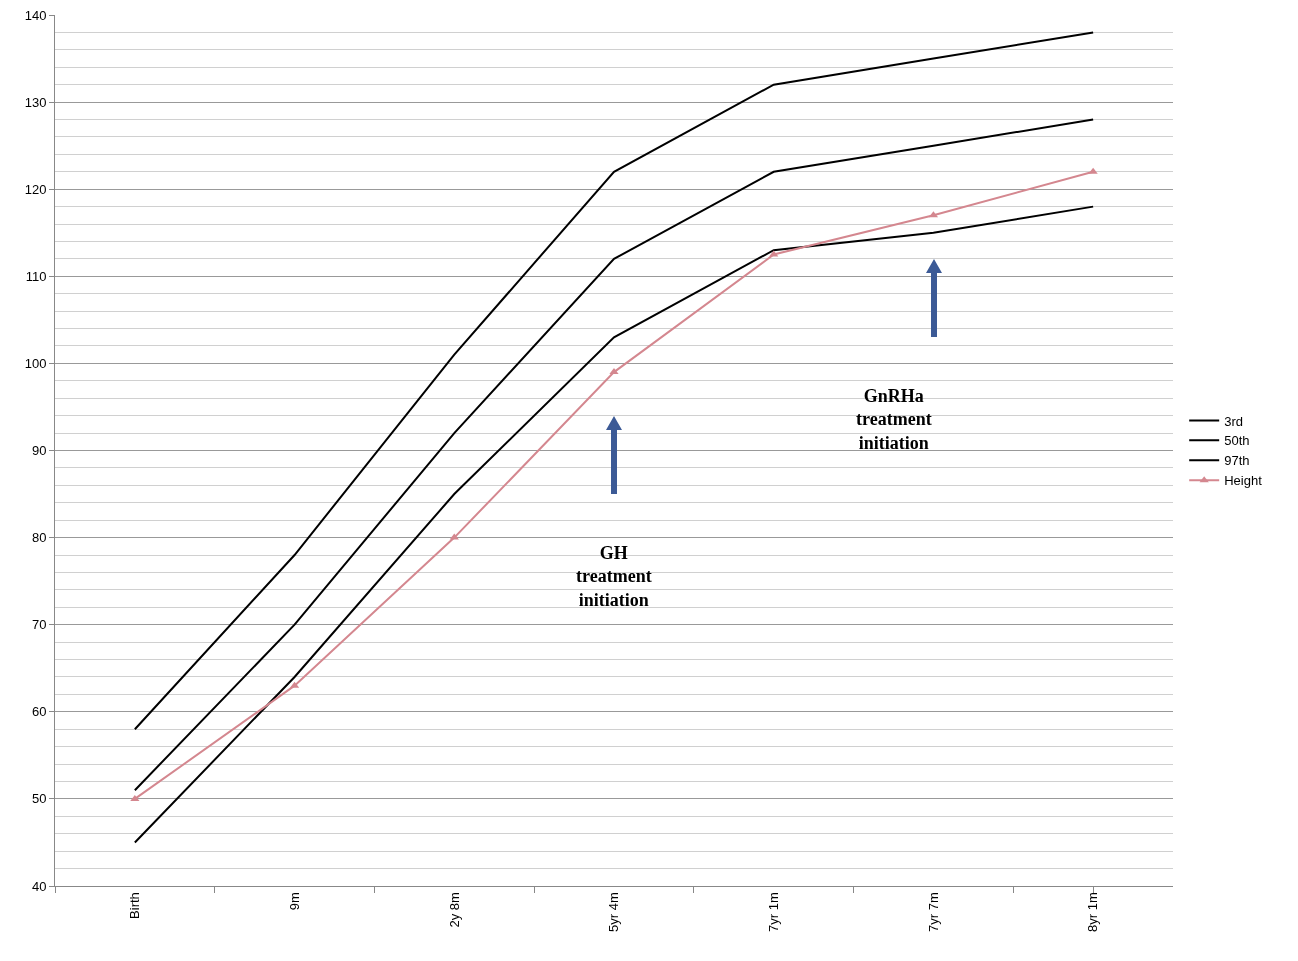  Describe the element at coordinates (39, 799) in the screenshot. I see `y-tick-label: 50` at that location.